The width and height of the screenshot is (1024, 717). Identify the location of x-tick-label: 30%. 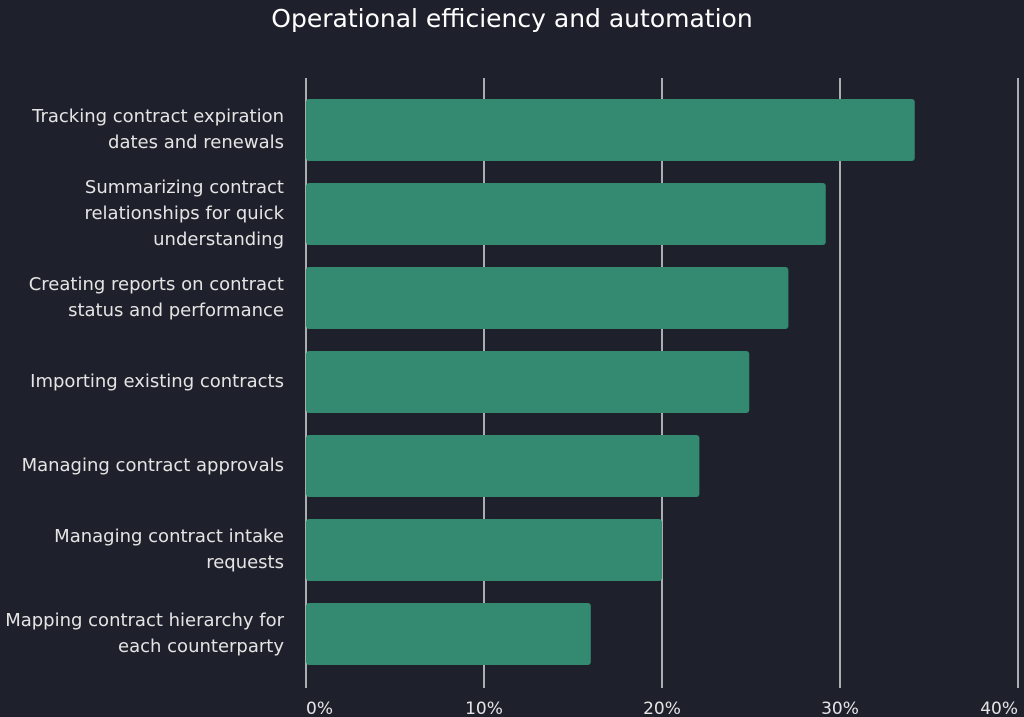
(840, 708).